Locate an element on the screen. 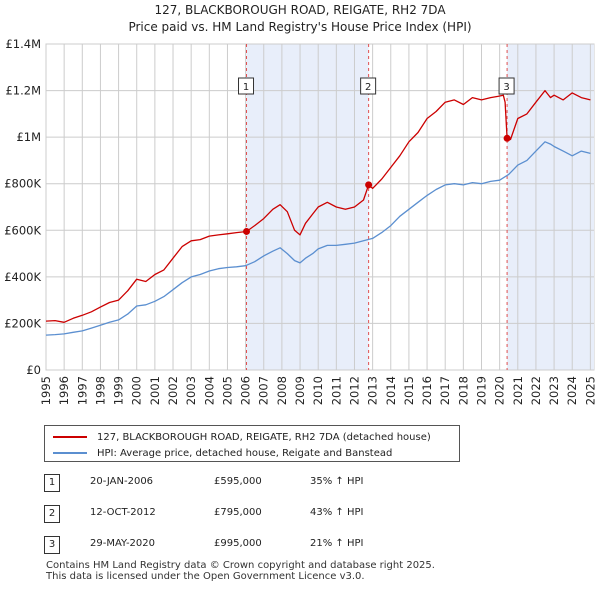 This screenshot has width=600, height=590. x-tick-label: 2004 is located at coordinates (209, 390).